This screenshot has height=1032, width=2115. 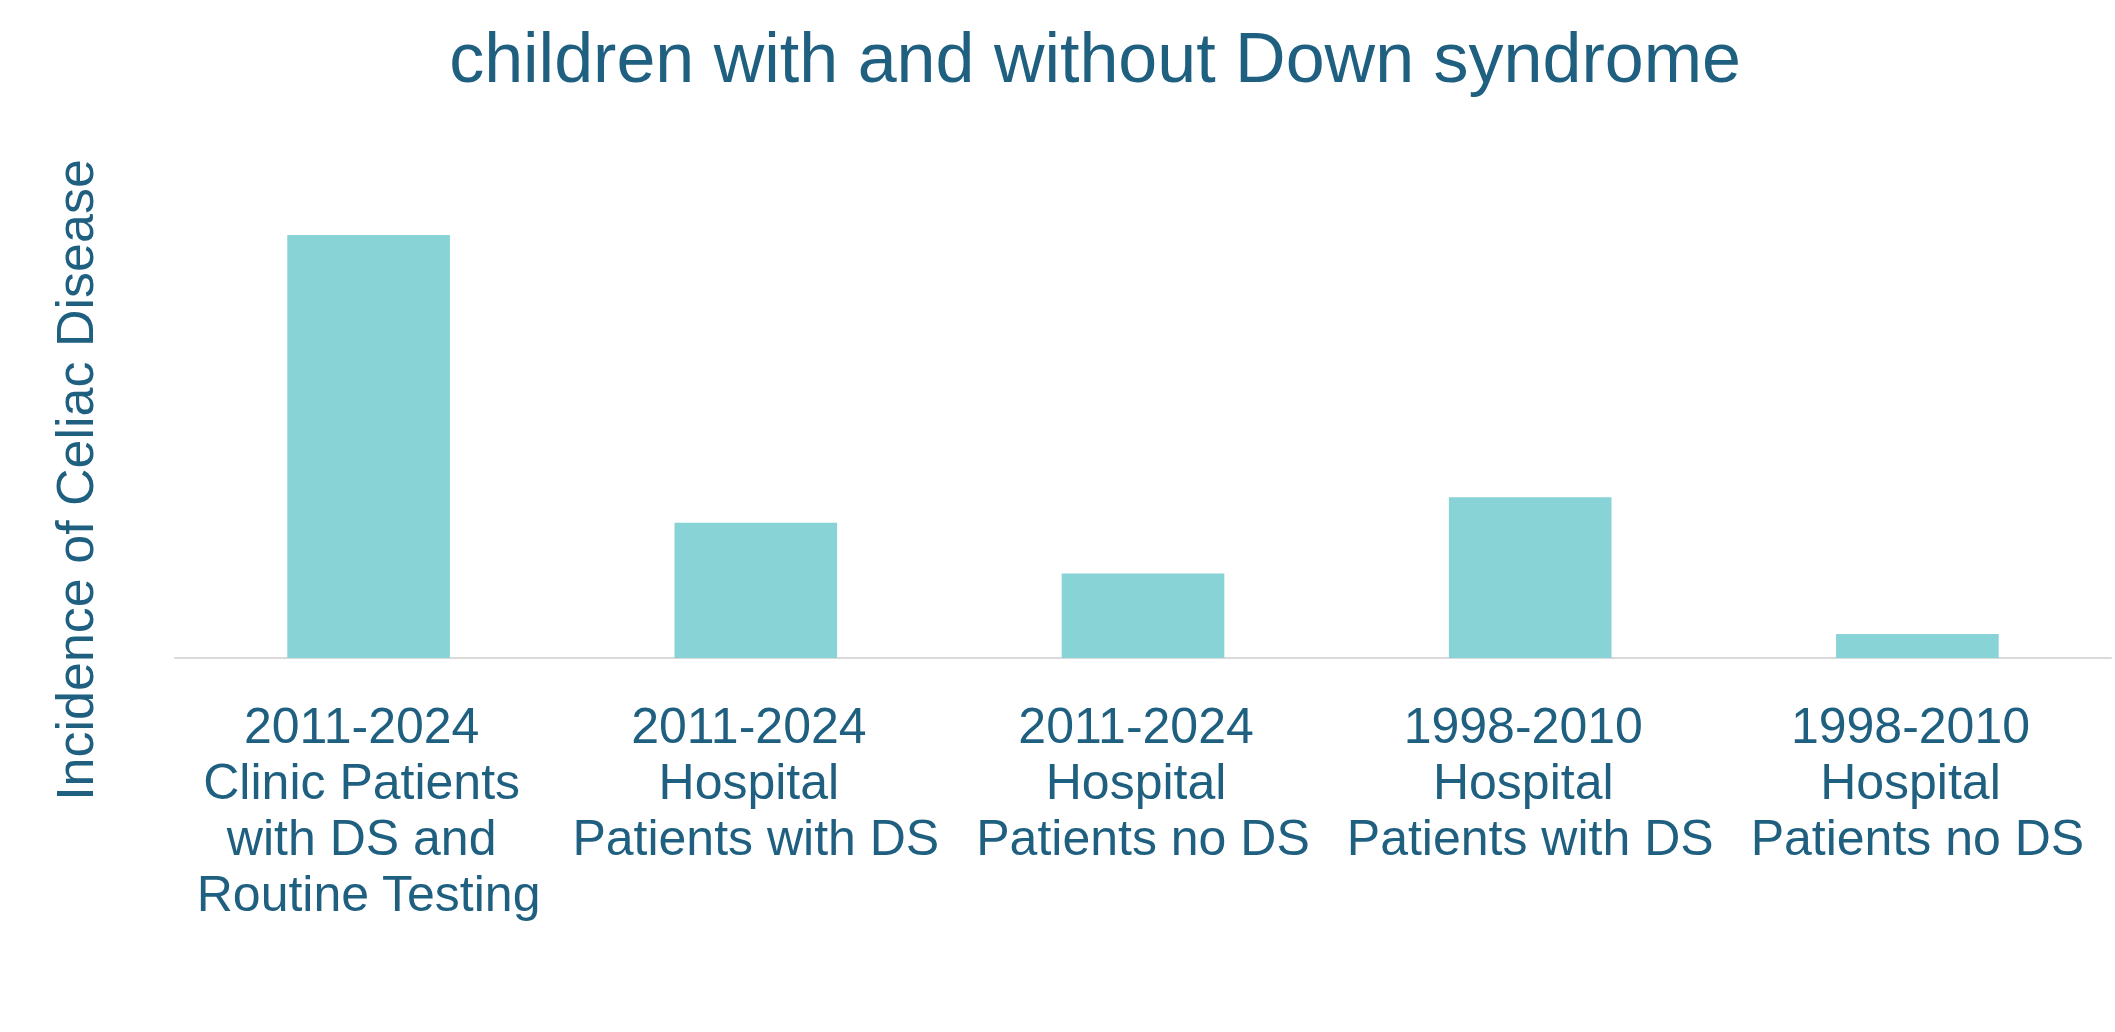 What do you see at coordinates (1917, 782) in the screenshot?
I see `x-tick-label: 1998-2010 Hospital Patients no DS` at bounding box center [1917, 782].